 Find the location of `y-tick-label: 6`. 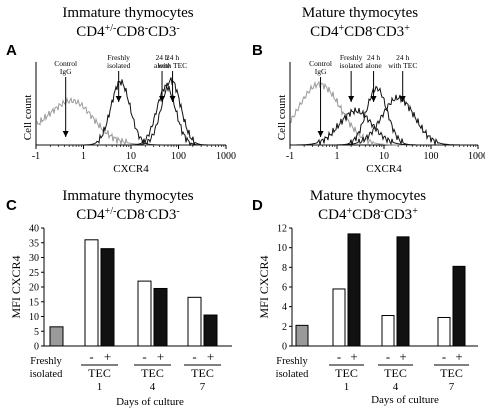

y-tick-label: 6 is located at coordinates (284, 288).